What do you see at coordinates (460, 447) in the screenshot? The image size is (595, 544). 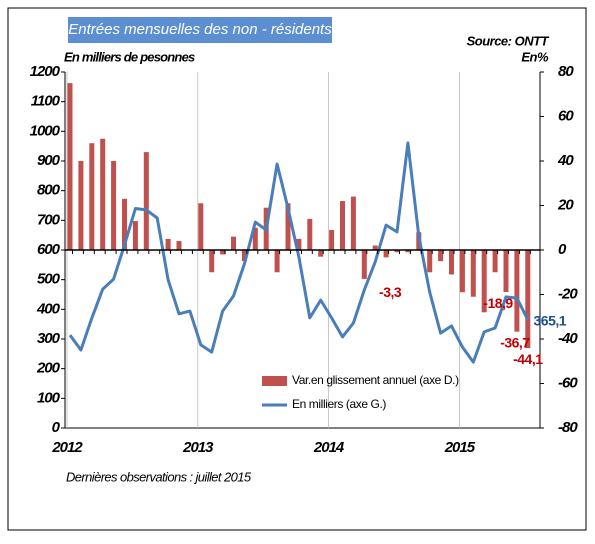 I see `x-tick-label: 2015` at bounding box center [460, 447].